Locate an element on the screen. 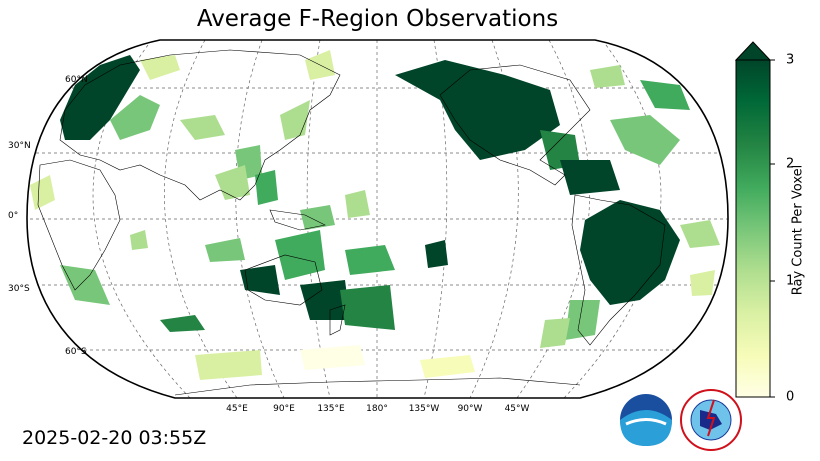 This screenshot has width=820, height=461. timestamp: 2025-02-20 03:55Z is located at coordinates (114, 438).